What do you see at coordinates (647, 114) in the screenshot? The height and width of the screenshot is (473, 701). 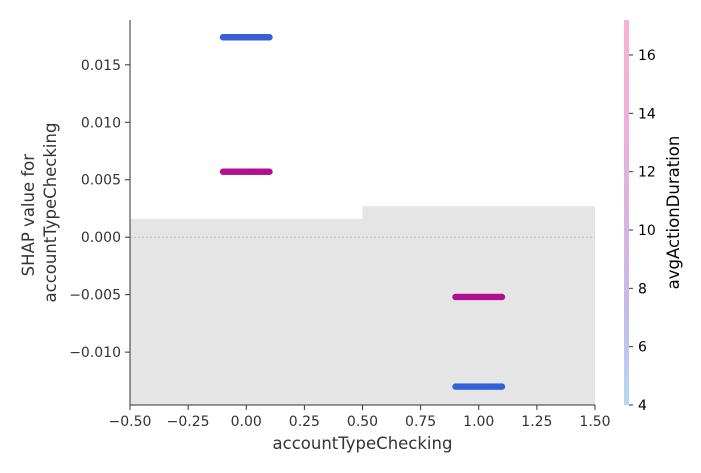 I see `colorbar-tick-label: 14` at bounding box center [647, 114].